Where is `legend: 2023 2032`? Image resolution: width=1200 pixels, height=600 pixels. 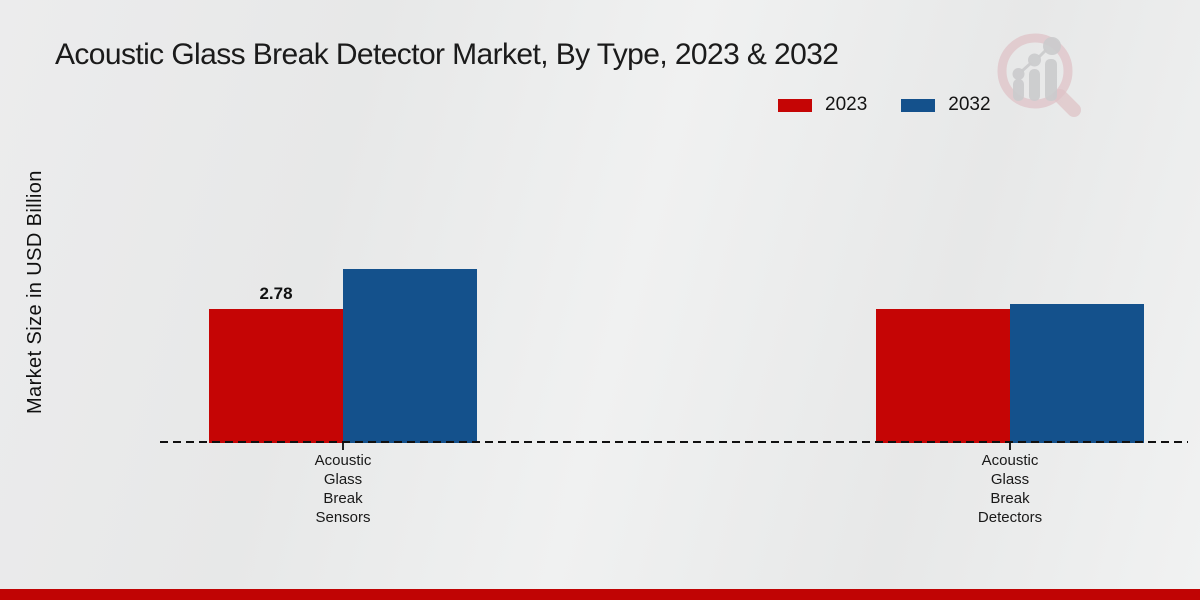
legend: 2023 2032 is located at coordinates (884, 105).